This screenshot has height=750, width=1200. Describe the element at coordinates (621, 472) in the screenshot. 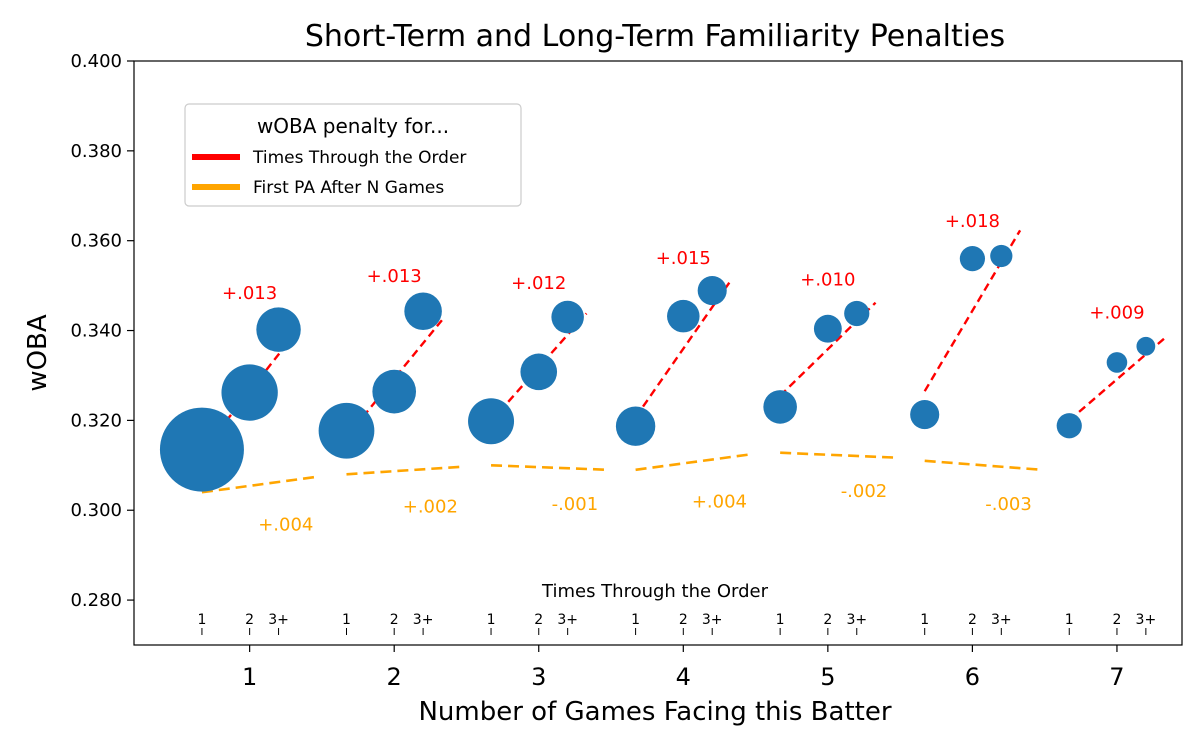

I see `first-pa-segments` at that location.